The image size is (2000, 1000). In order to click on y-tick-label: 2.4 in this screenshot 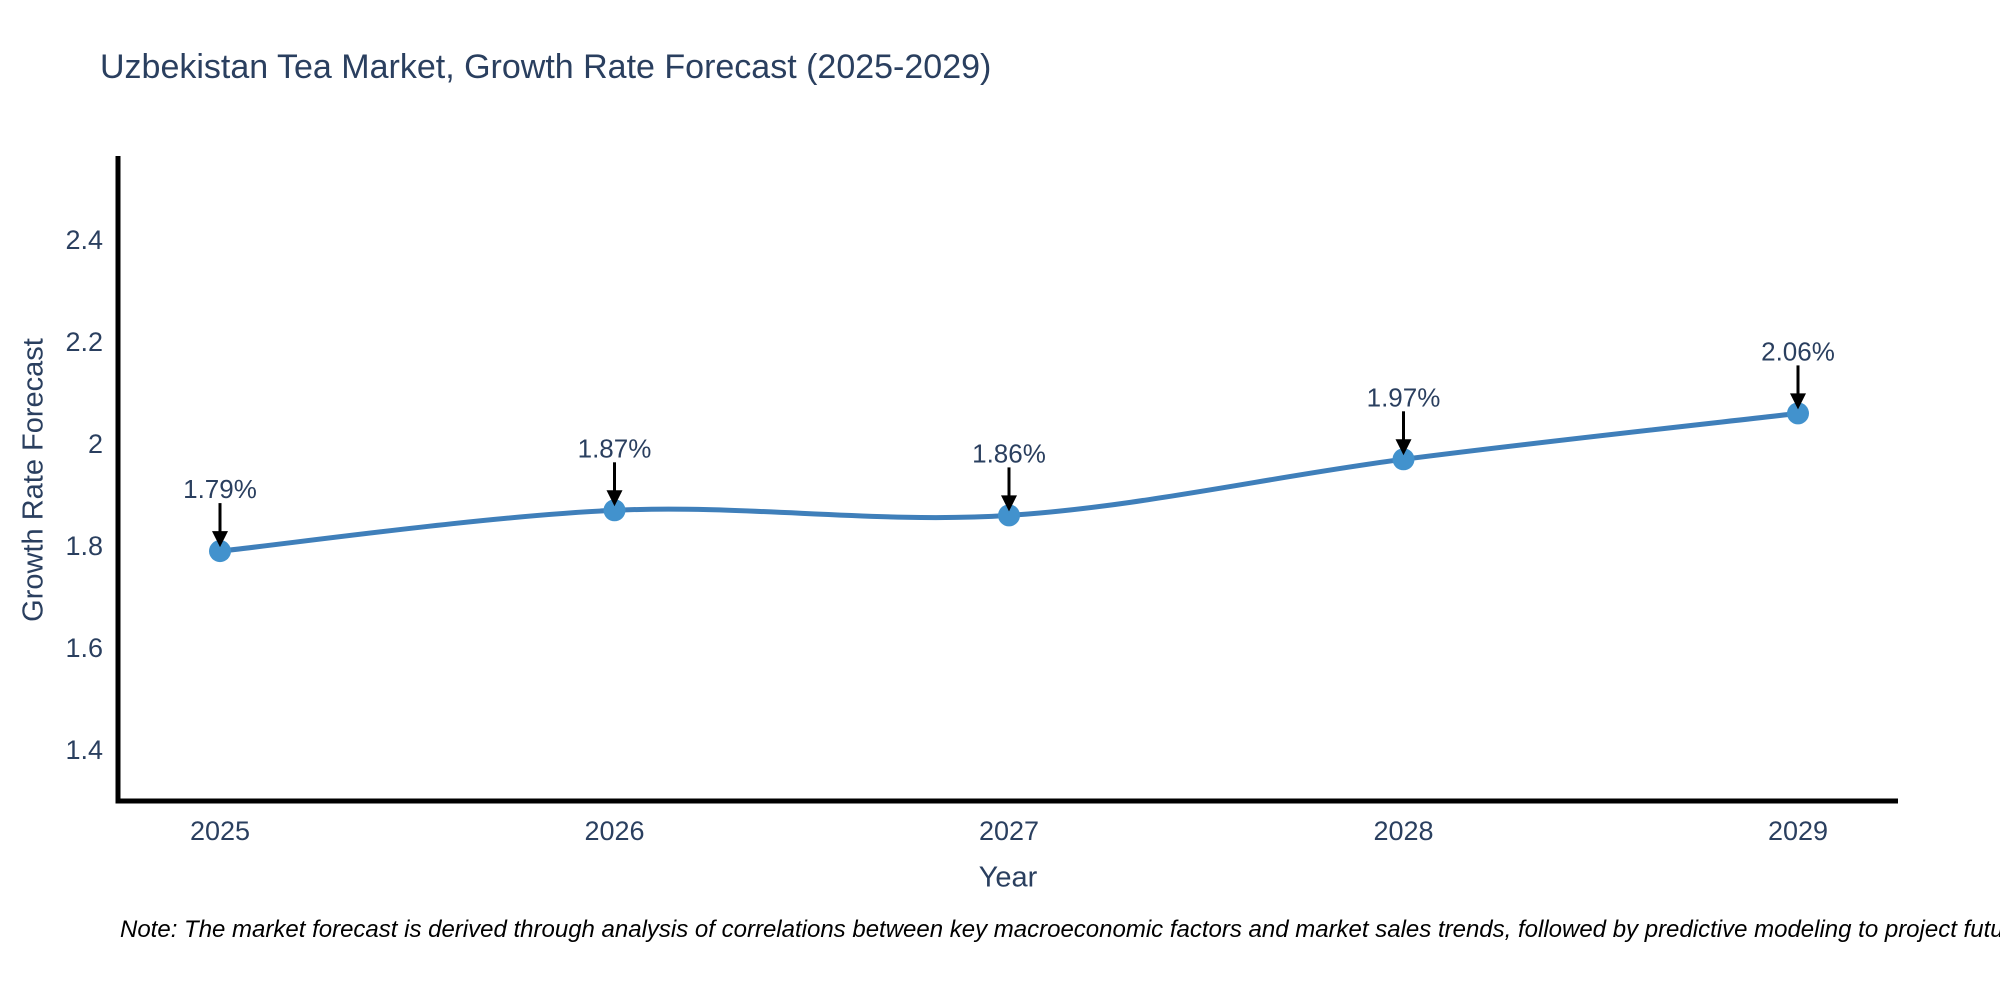, I will do `click(84, 240)`.